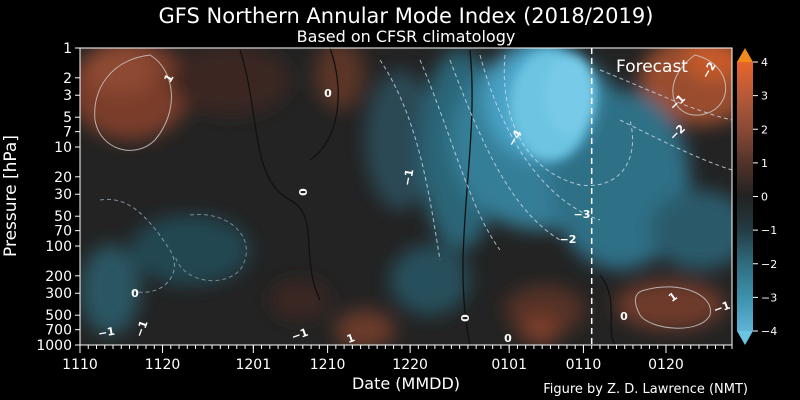  Describe the element at coordinates (253, 365) in the screenshot. I see `x-tick-label: 1201` at that location.